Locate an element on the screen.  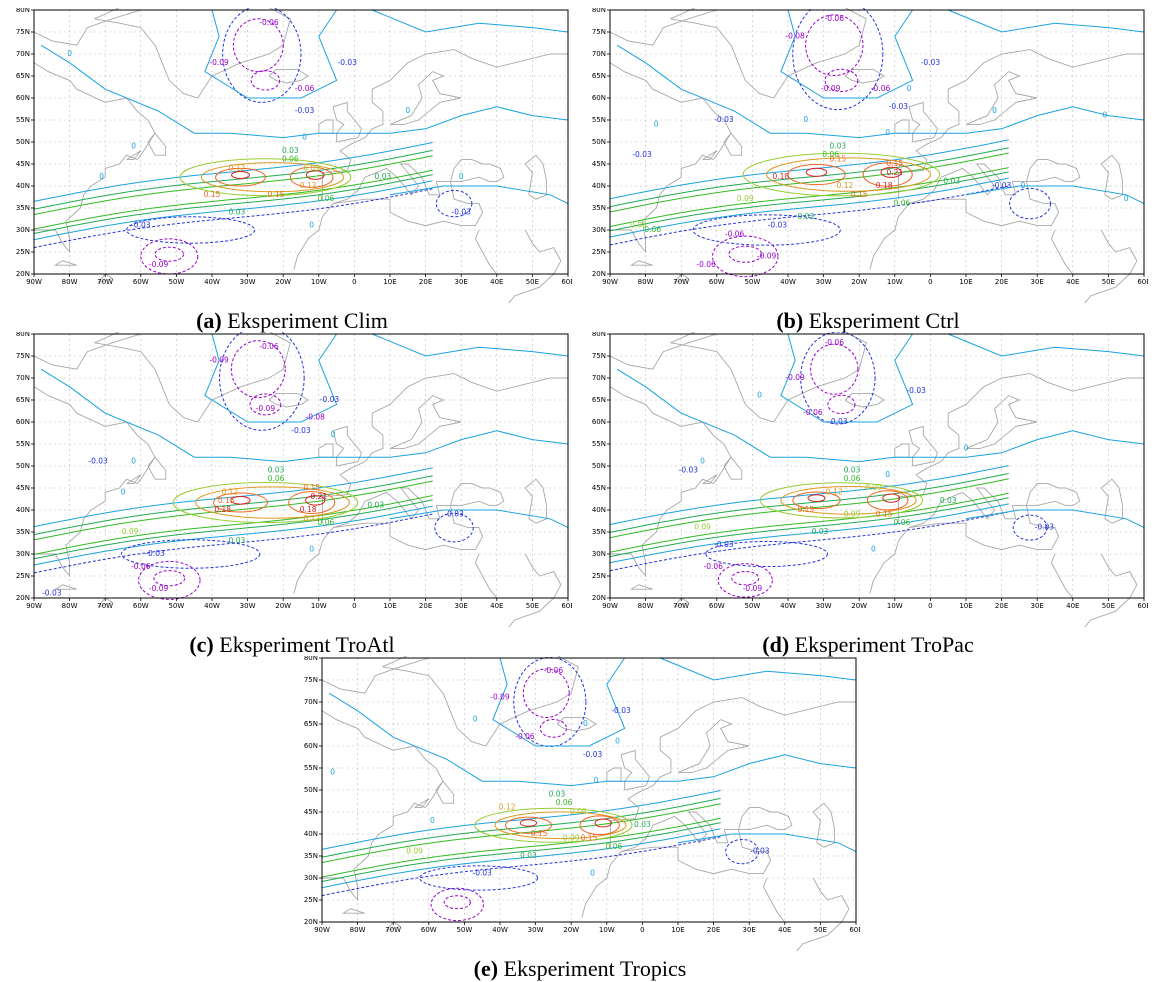
caption-text: Eksperiment Tropics is located at coordinates (595, 968).